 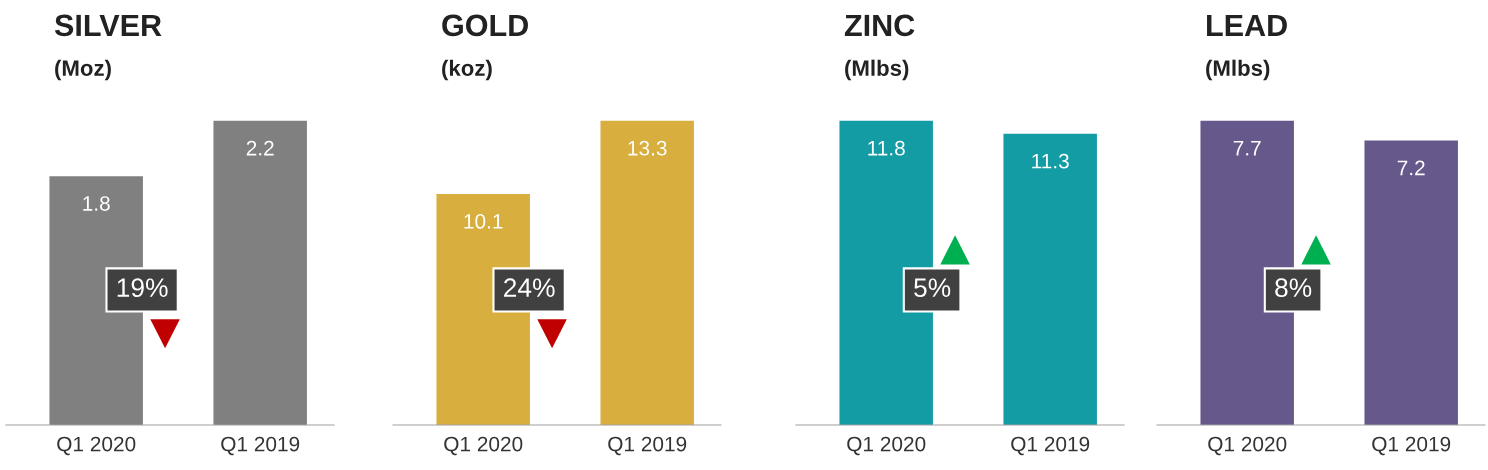 What do you see at coordinates (1411, 168) in the screenshot?
I see `data-label: 7.2` at bounding box center [1411, 168].